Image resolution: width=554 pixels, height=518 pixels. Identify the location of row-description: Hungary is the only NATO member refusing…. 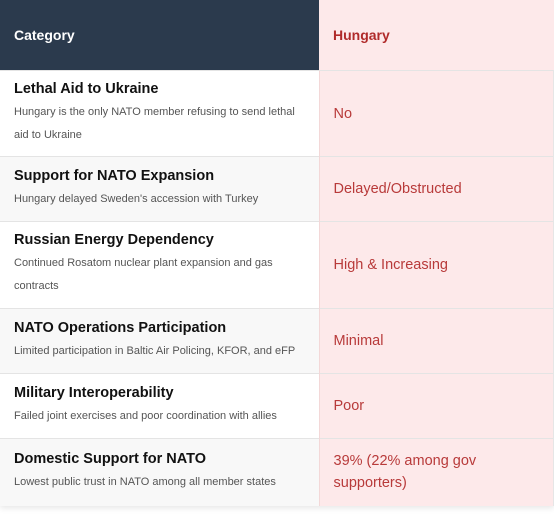
(154, 123).